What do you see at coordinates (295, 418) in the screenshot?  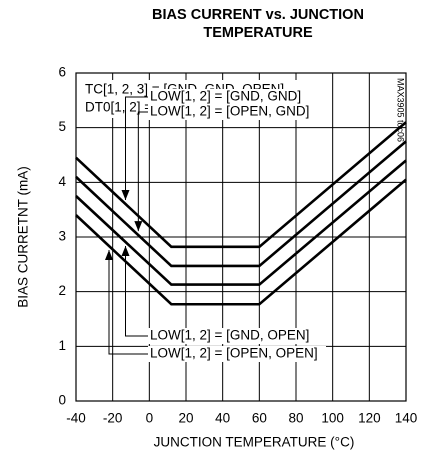 I see `x-tick-label: 80` at bounding box center [295, 418].